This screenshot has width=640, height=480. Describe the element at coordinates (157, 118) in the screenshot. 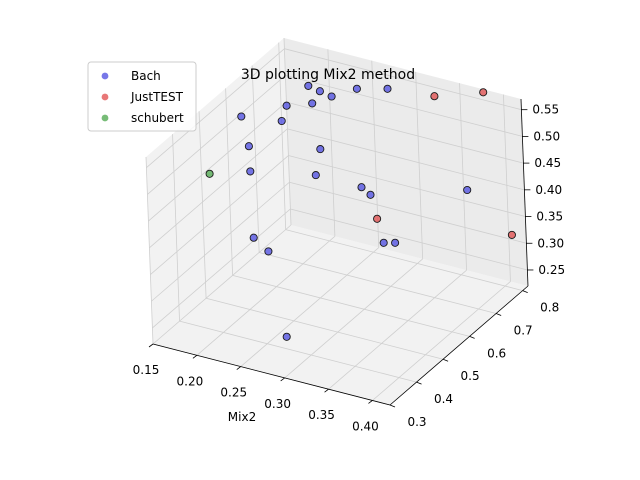

I see `legend-label: schubert` at that location.